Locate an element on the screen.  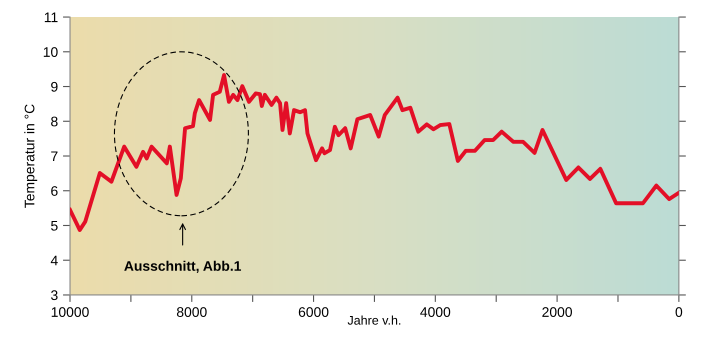
x-axis-title: Jahre v.h. is located at coordinates (374, 320).